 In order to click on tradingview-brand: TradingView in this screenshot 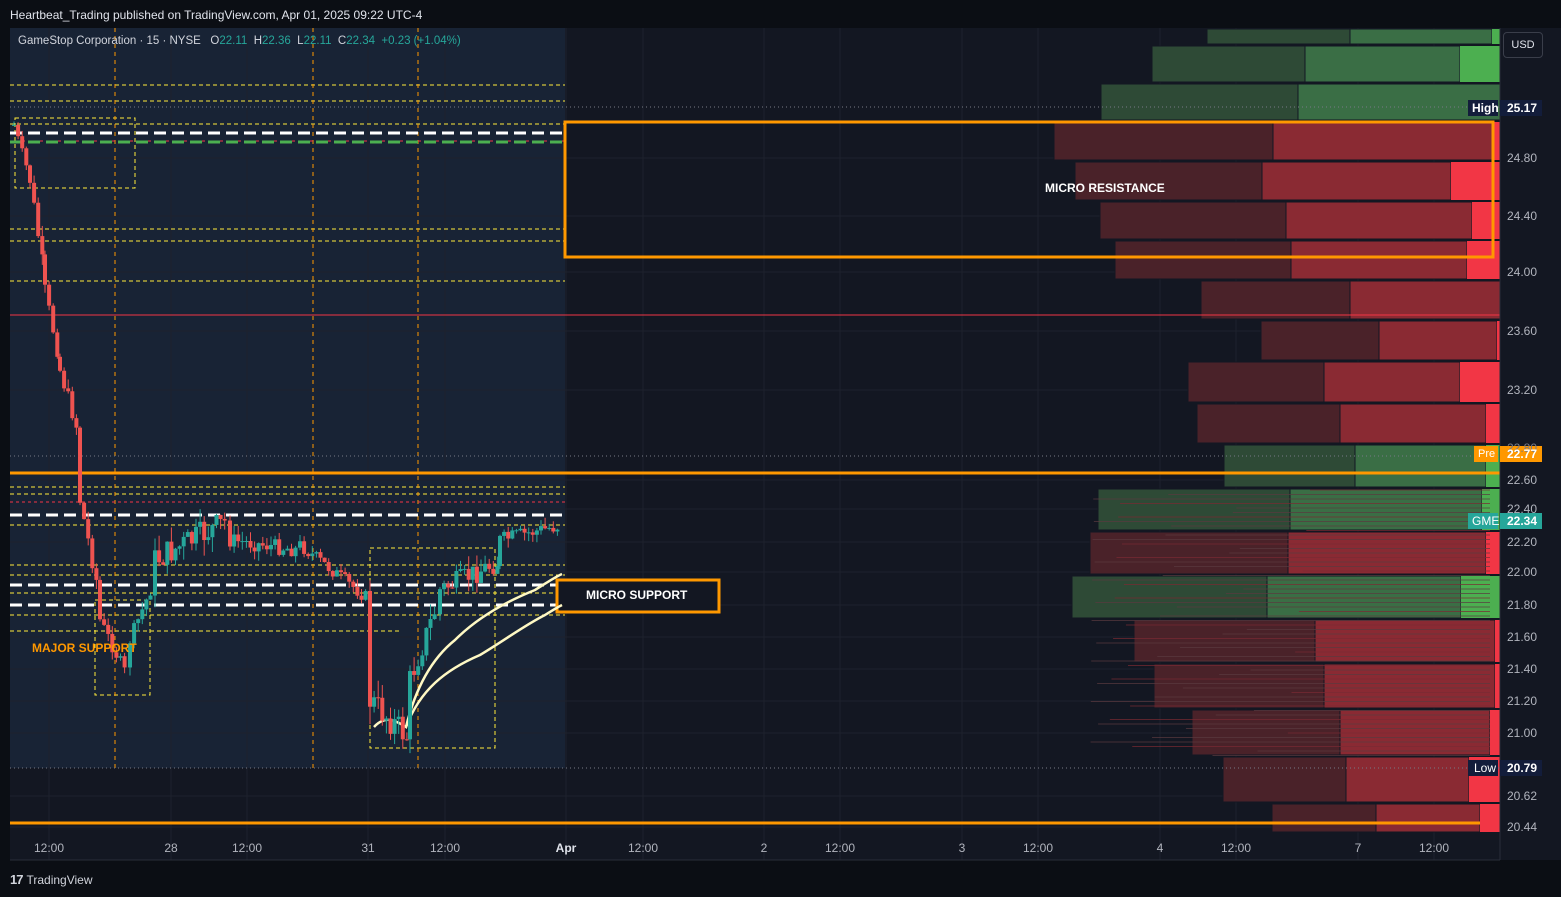, I will do `click(59, 879)`.